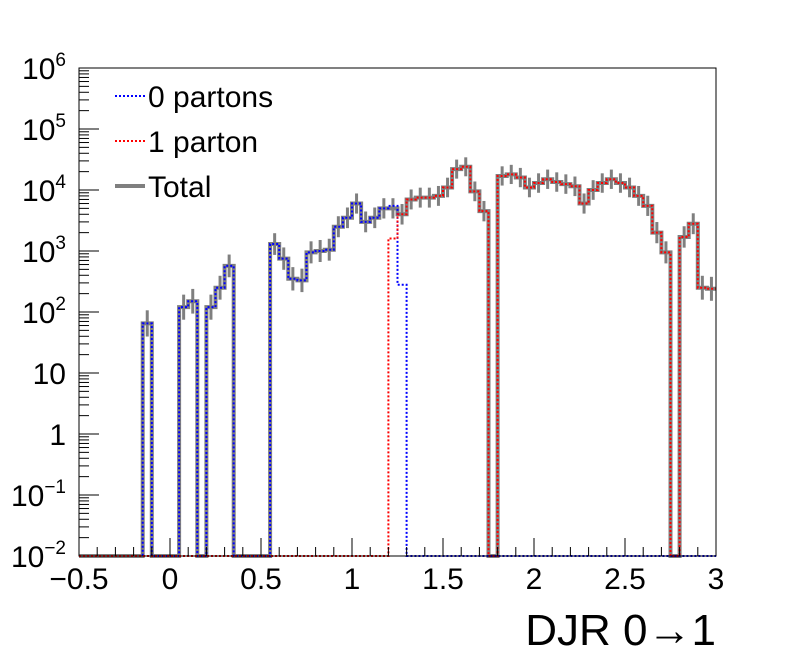  What do you see at coordinates (203, 142) in the screenshot?
I see `legend-label: 1 parton` at bounding box center [203, 142].